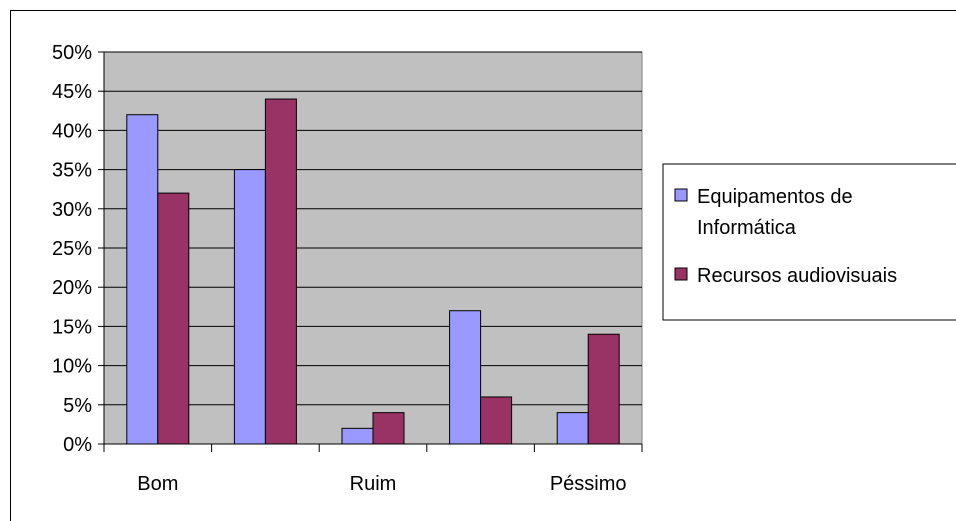 The image size is (956, 521). I want to click on x-tick-labels: Bom Ruim Péssimo, so click(381, 484).